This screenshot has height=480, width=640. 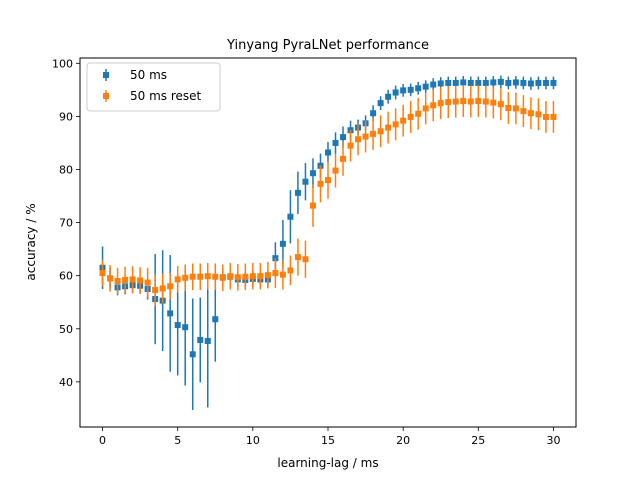 What do you see at coordinates (102, 440) in the screenshot?
I see `x-tick-label: 0` at bounding box center [102, 440].